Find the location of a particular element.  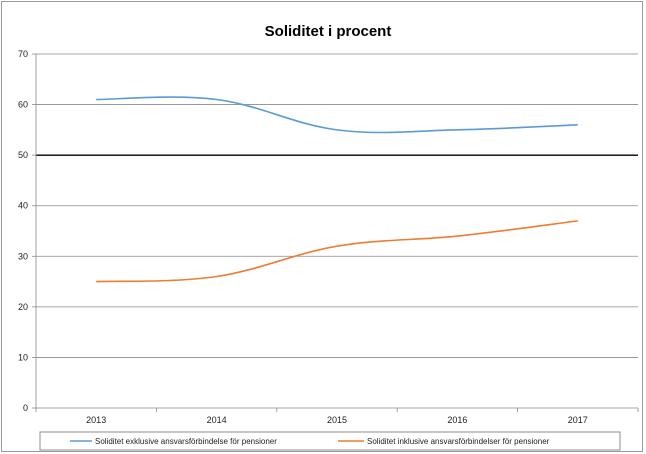

legend-box is located at coordinates (330, 441).